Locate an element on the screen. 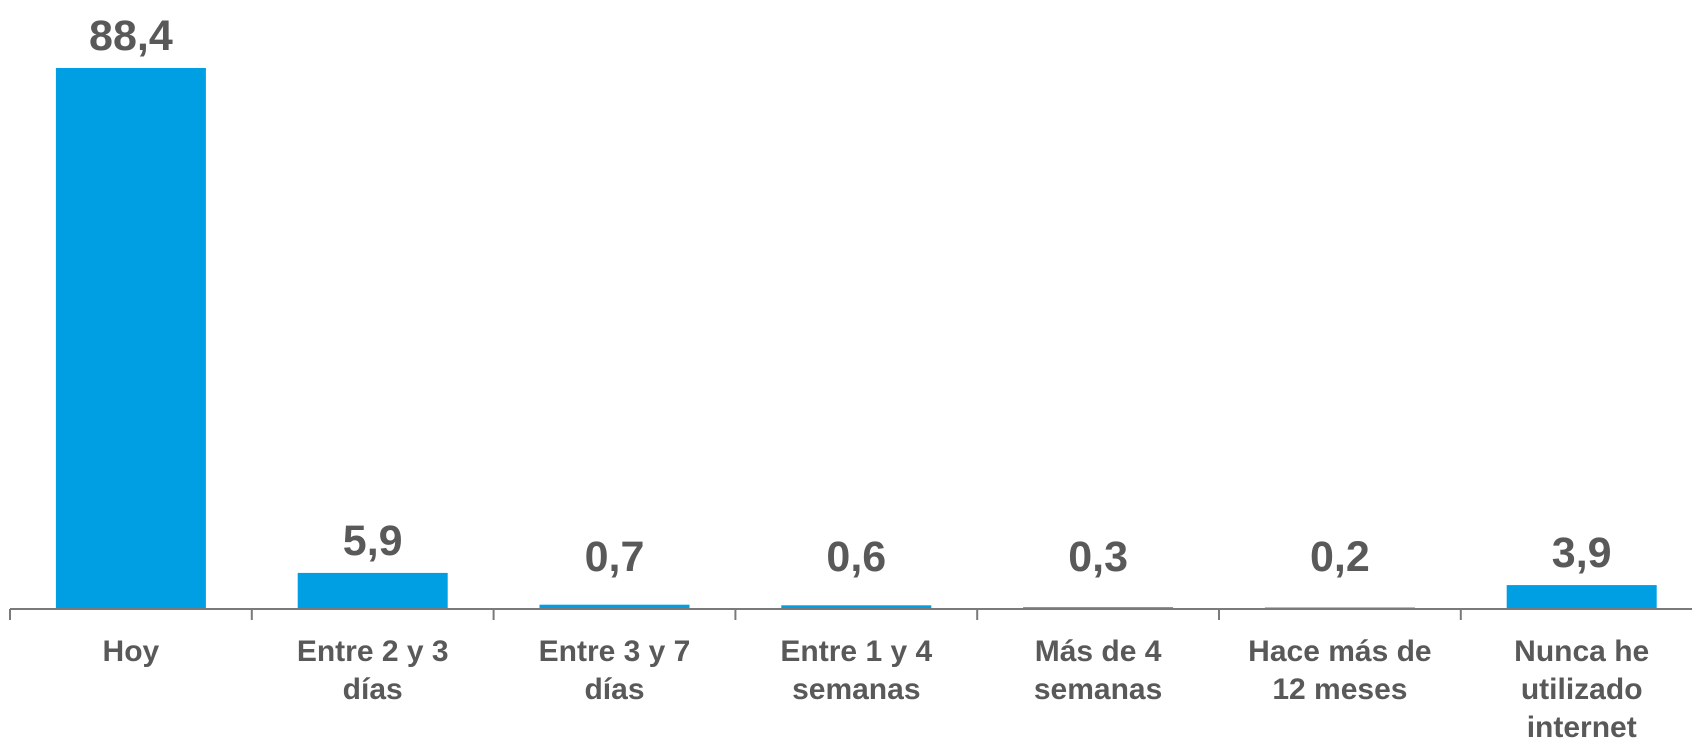  category-label-5: Hace más de 12 meses is located at coordinates (1339, 670).